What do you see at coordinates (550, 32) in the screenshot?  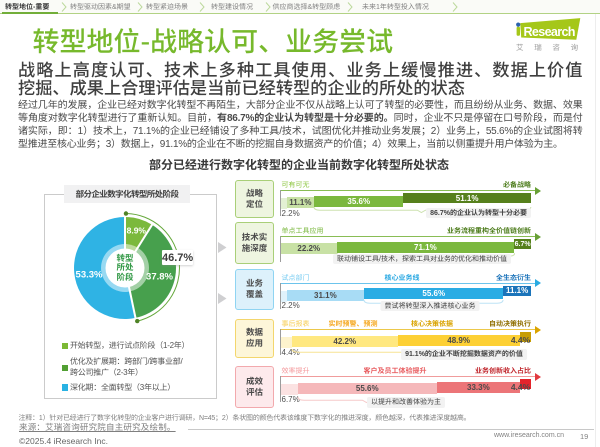 I see `svg-text: Research` at bounding box center [550, 32].